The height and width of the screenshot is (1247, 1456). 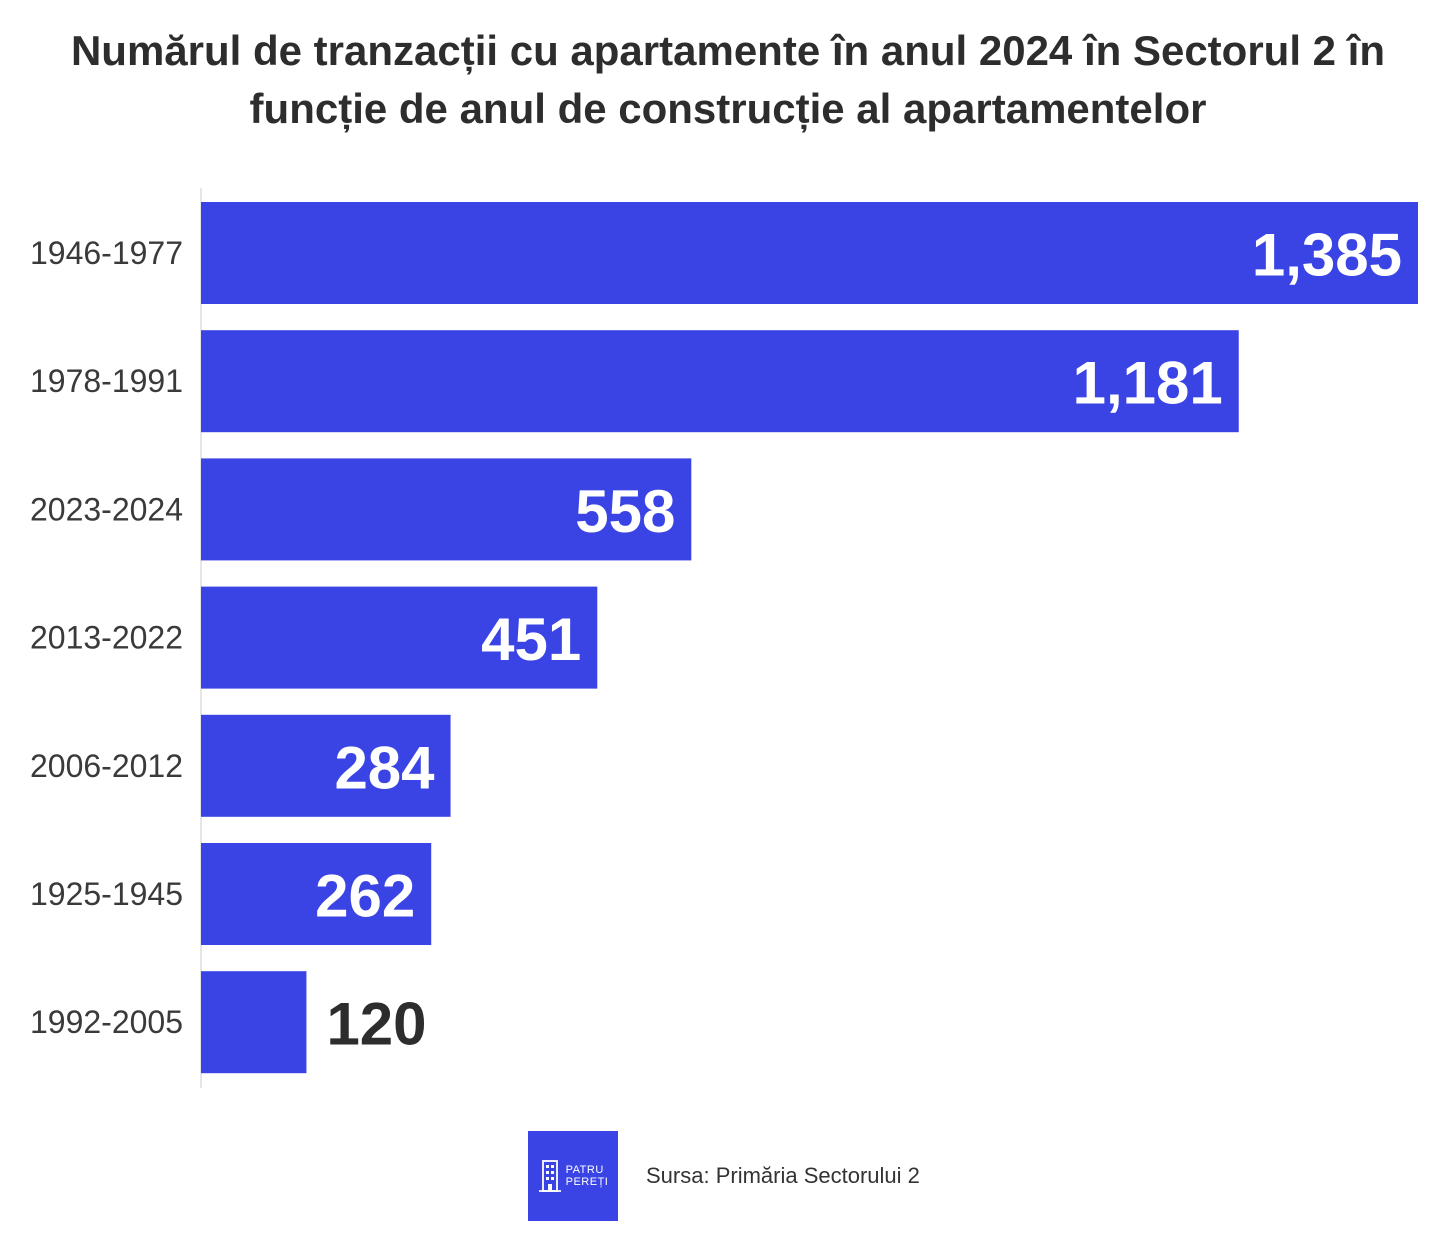 What do you see at coordinates (587, 1182) in the screenshot?
I see `logo-line-2: PEREȚI` at bounding box center [587, 1182].